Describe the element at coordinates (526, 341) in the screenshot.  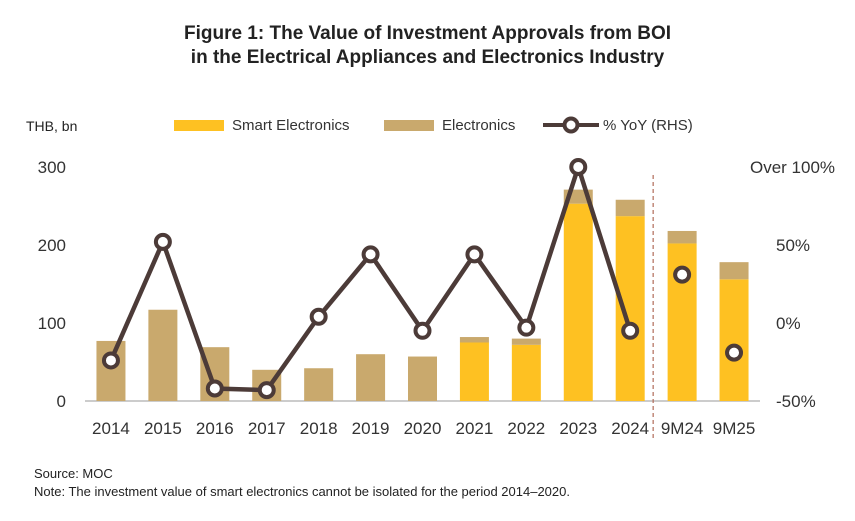
I see `bar-electronics-2022` at that location.